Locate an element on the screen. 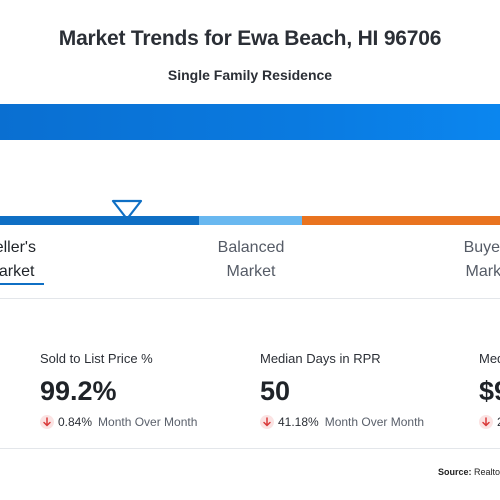  seller-active-underline is located at coordinates (22, 284).